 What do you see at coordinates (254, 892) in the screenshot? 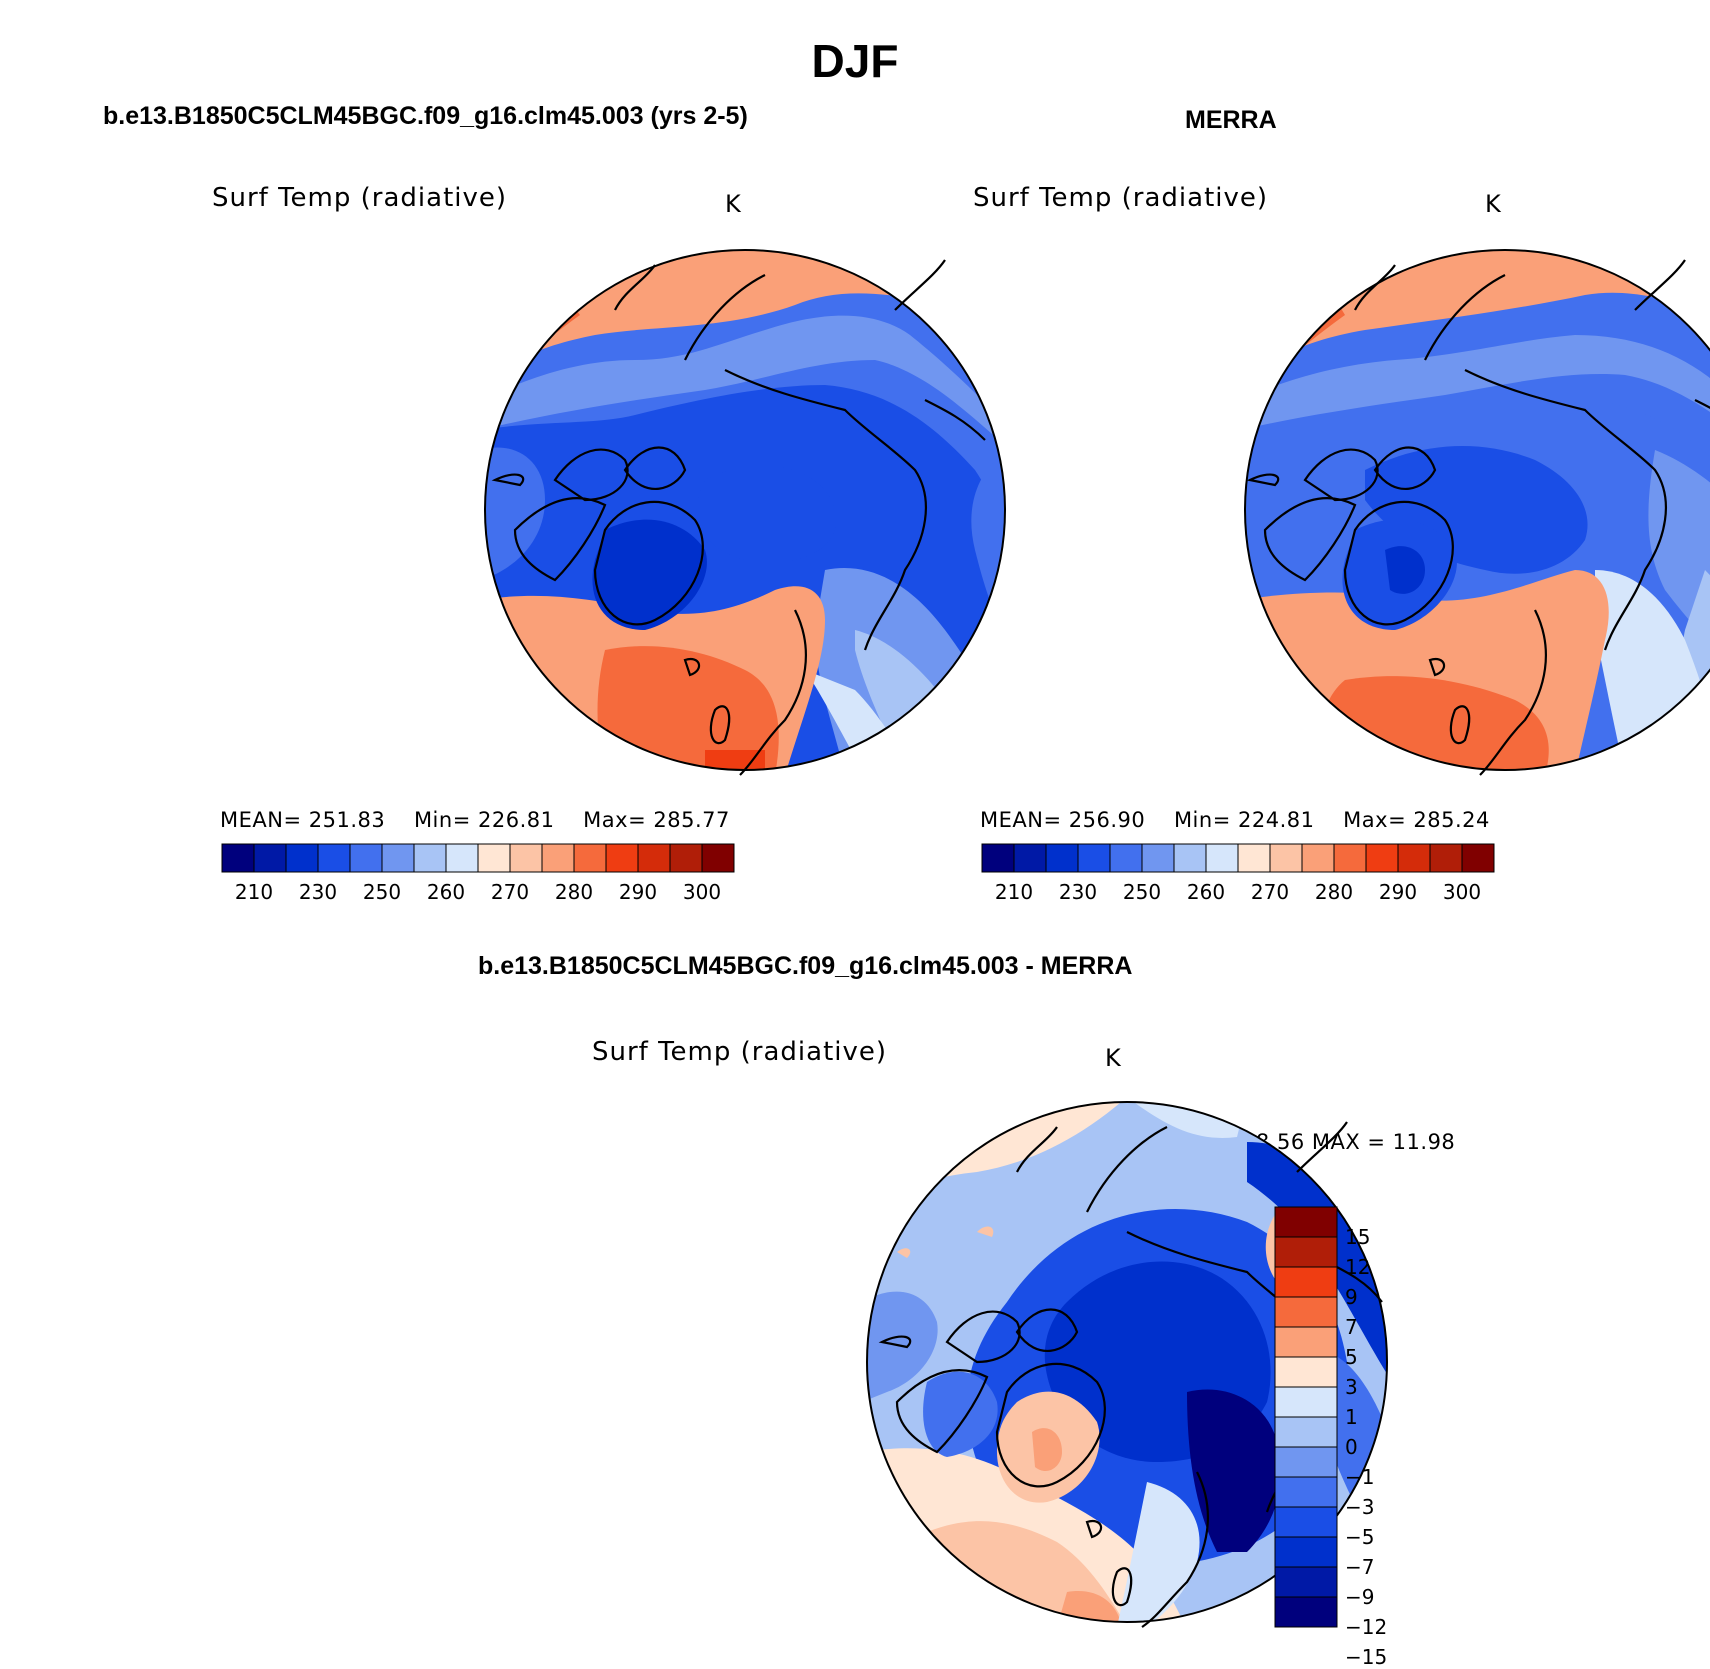
I see `model-colorbar-tick-label: 210` at bounding box center [254, 892].